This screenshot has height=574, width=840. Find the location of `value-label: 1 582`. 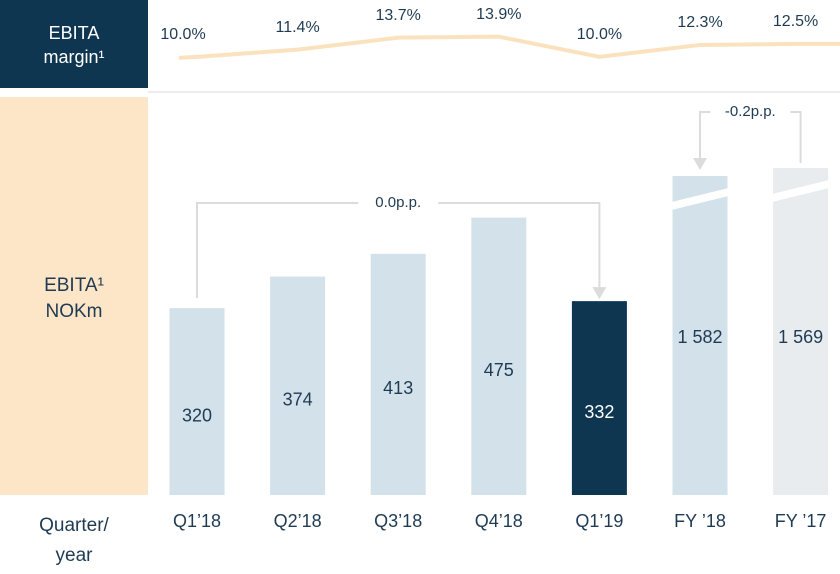

value-label: 1 582 is located at coordinates (699, 337).